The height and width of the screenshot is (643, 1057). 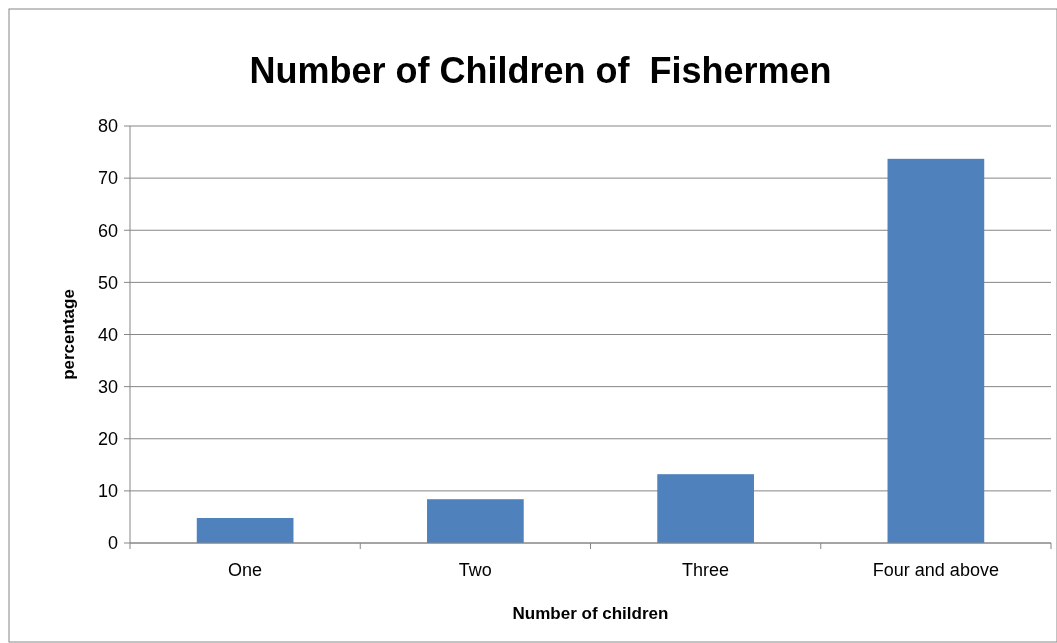 What do you see at coordinates (107, 230) in the screenshot?
I see `y-tick-label: 60` at bounding box center [107, 230].